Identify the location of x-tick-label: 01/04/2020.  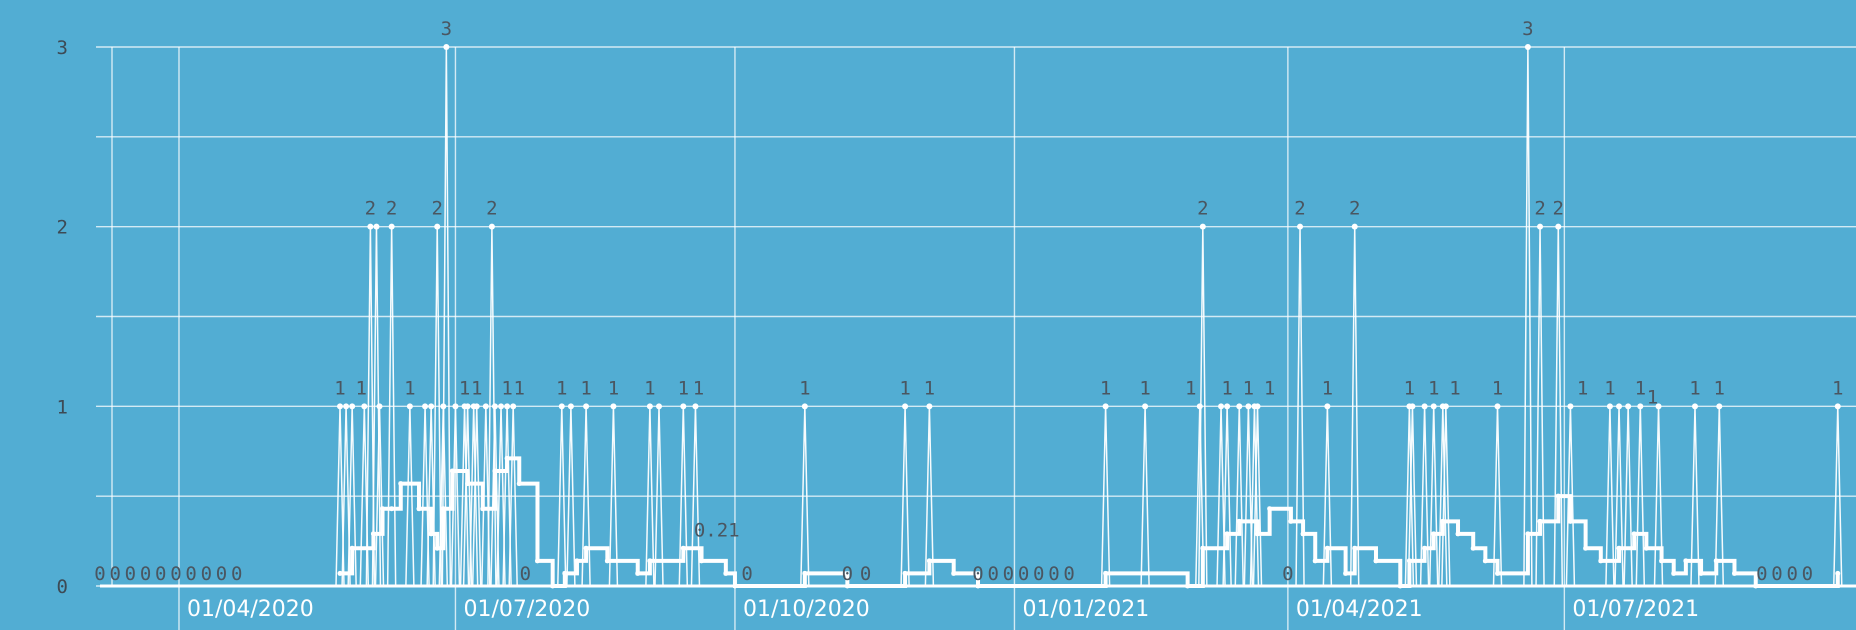
(250, 609).